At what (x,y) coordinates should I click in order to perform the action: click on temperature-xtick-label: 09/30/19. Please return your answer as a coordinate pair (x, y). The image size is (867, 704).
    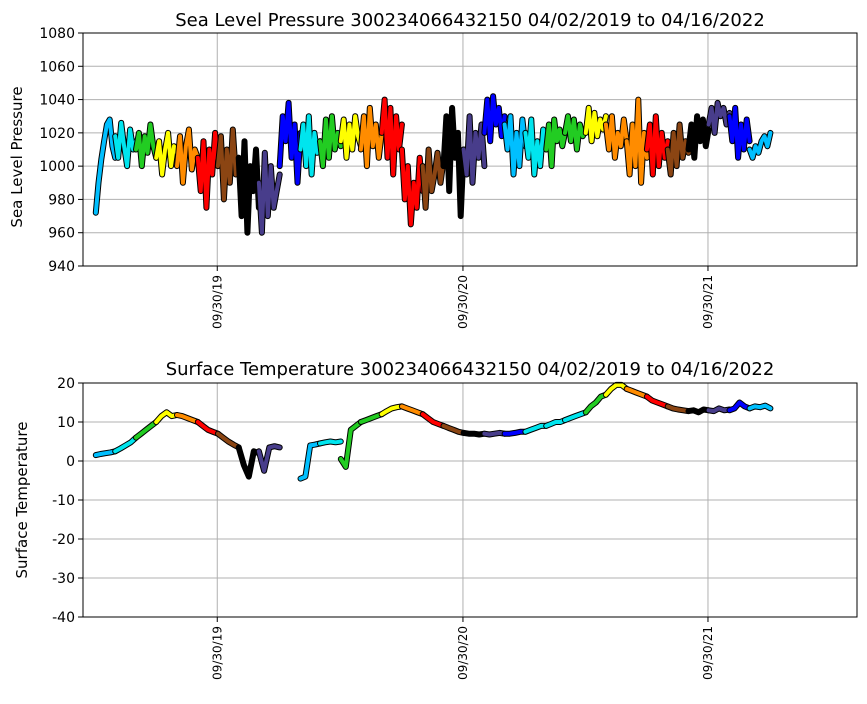
    Looking at the image, I should click on (217, 653).